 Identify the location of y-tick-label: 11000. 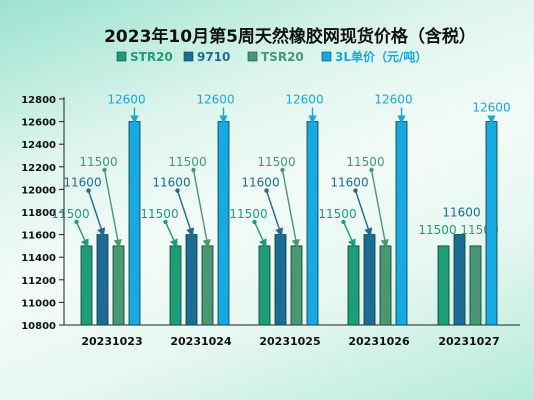
(38, 303).